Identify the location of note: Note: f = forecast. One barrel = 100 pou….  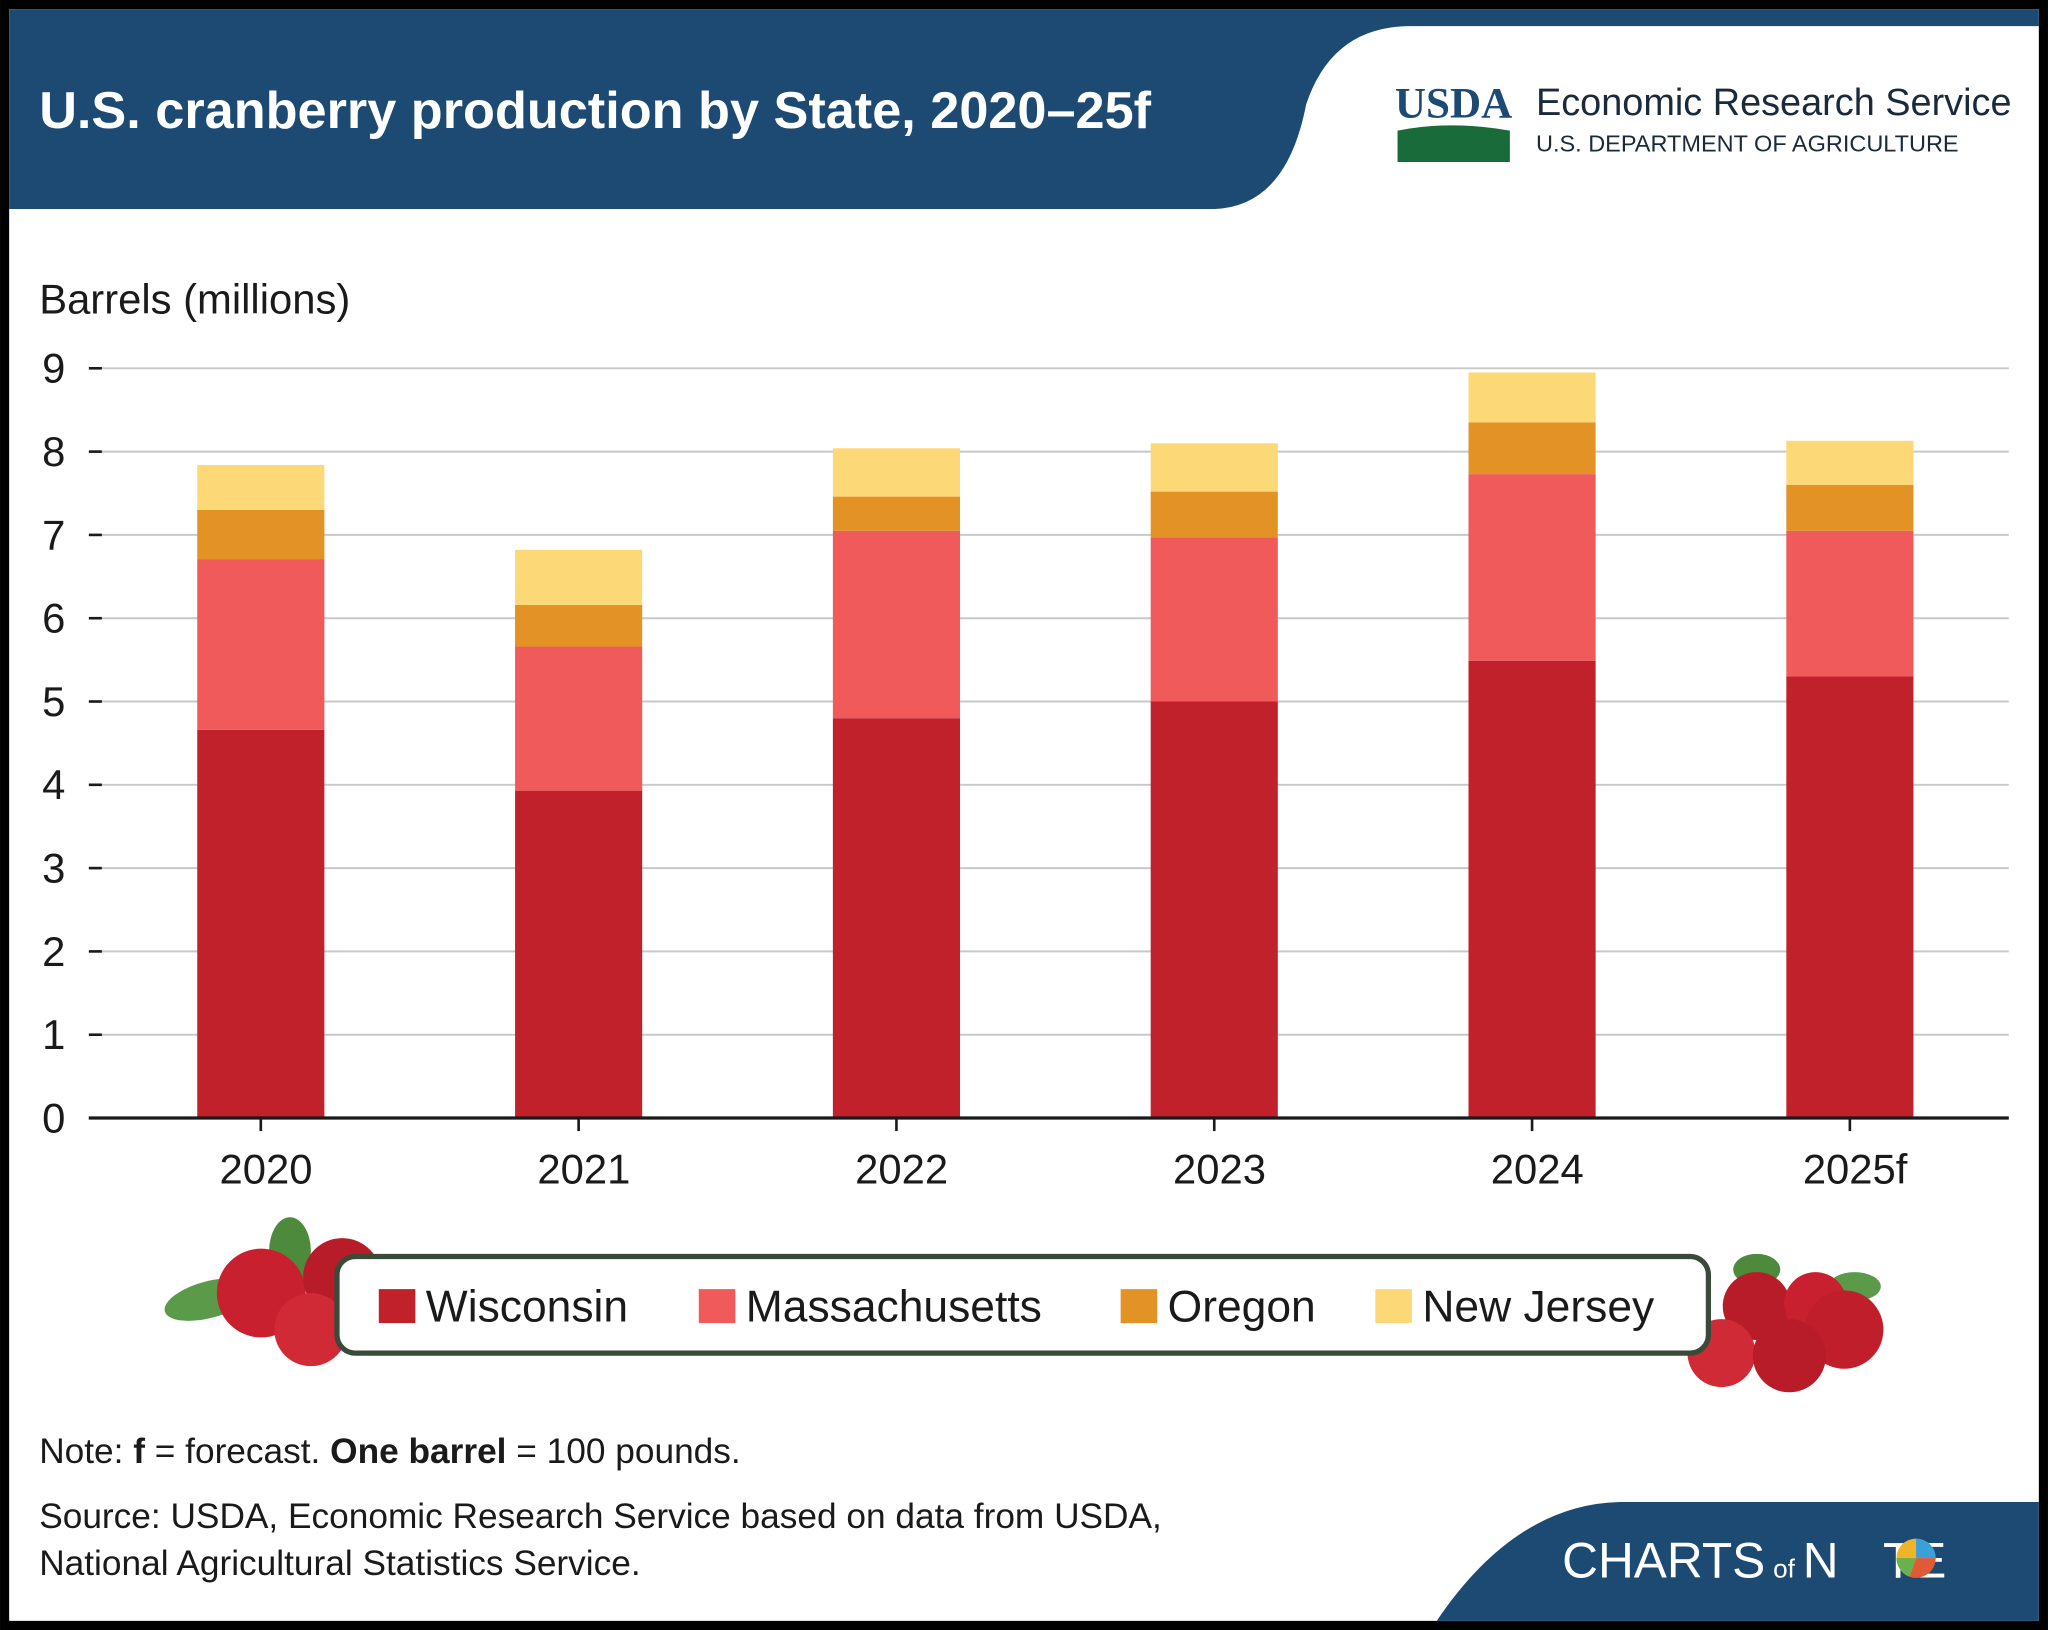
(390, 1451).